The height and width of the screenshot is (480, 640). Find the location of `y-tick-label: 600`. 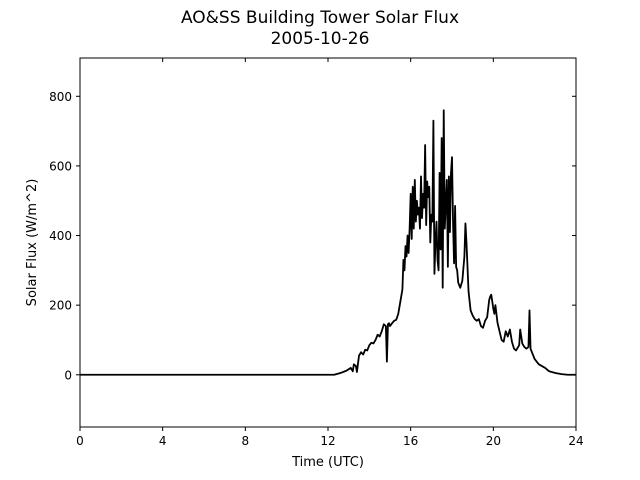

y-tick-label: 600 is located at coordinates (60, 166).